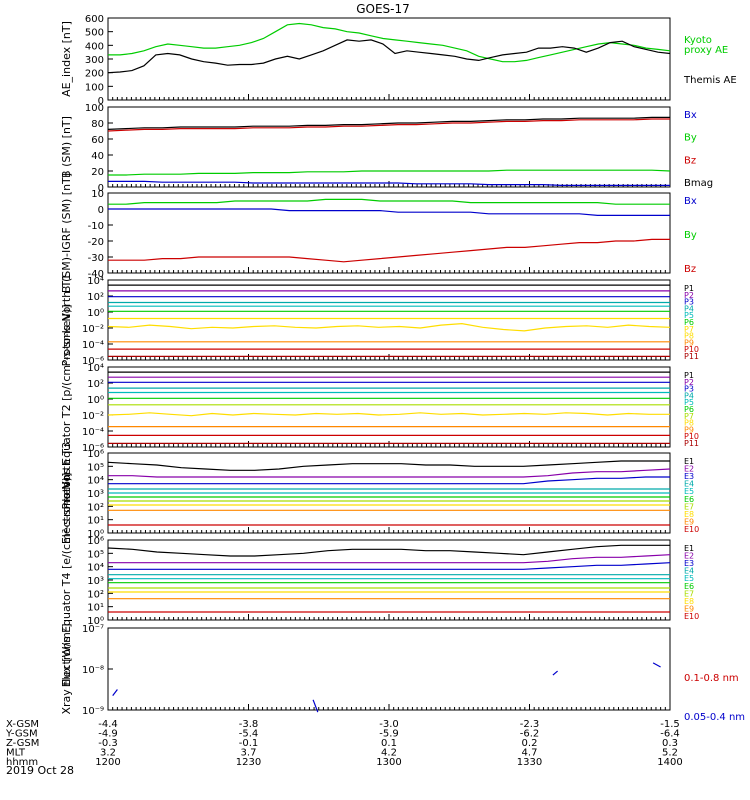  What do you see at coordinates (383, 9) in the screenshot?
I see `chart-title: GOES-17` at bounding box center [383, 9].